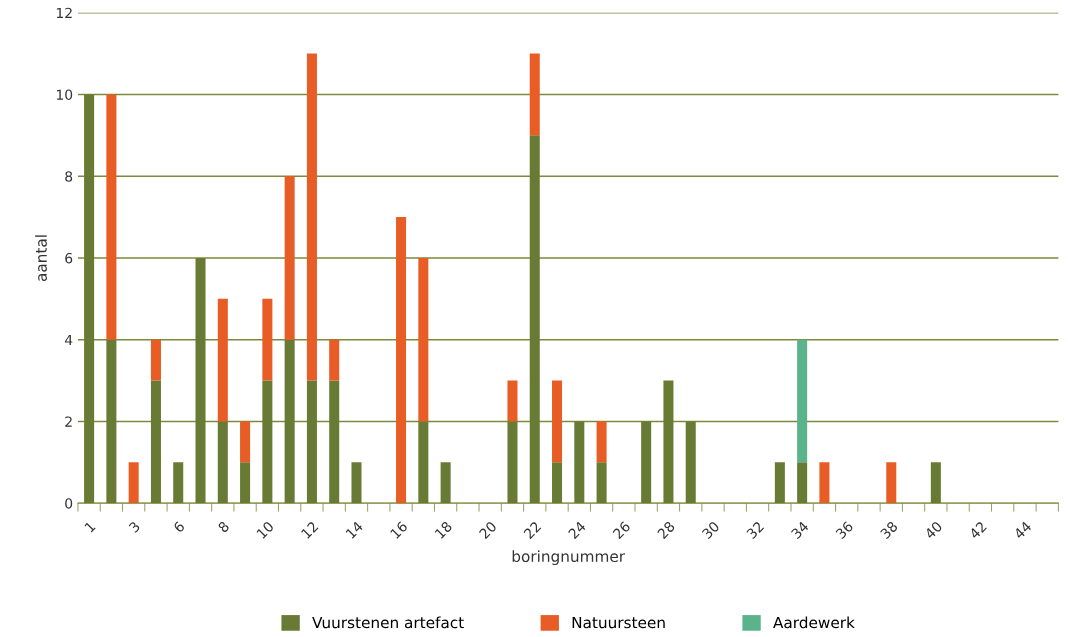 This screenshot has height=637, width=1068. What do you see at coordinates (618, 622) in the screenshot?
I see `legend-label: Natuursteen` at bounding box center [618, 622].